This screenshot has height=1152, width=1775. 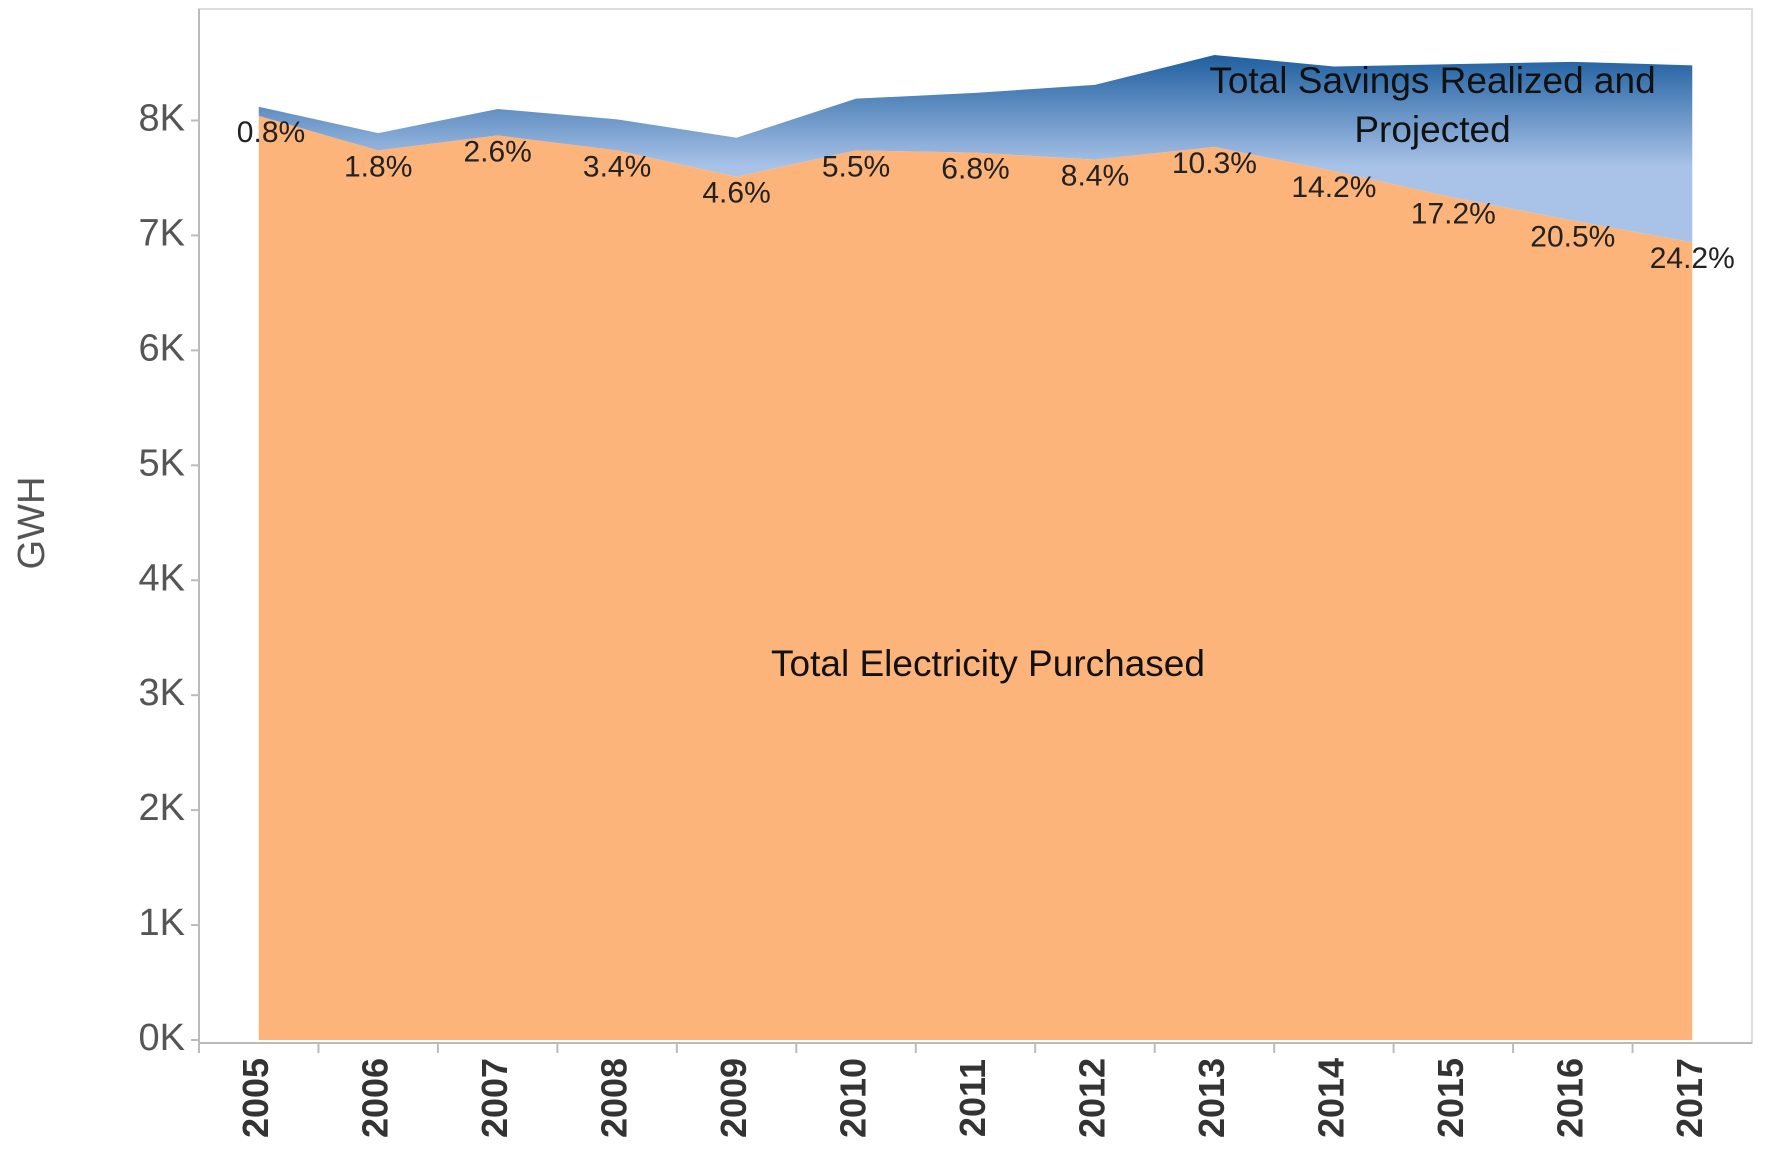 What do you see at coordinates (1333, 187) in the screenshot?
I see `data-label: 14.2%` at bounding box center [1333, 187].